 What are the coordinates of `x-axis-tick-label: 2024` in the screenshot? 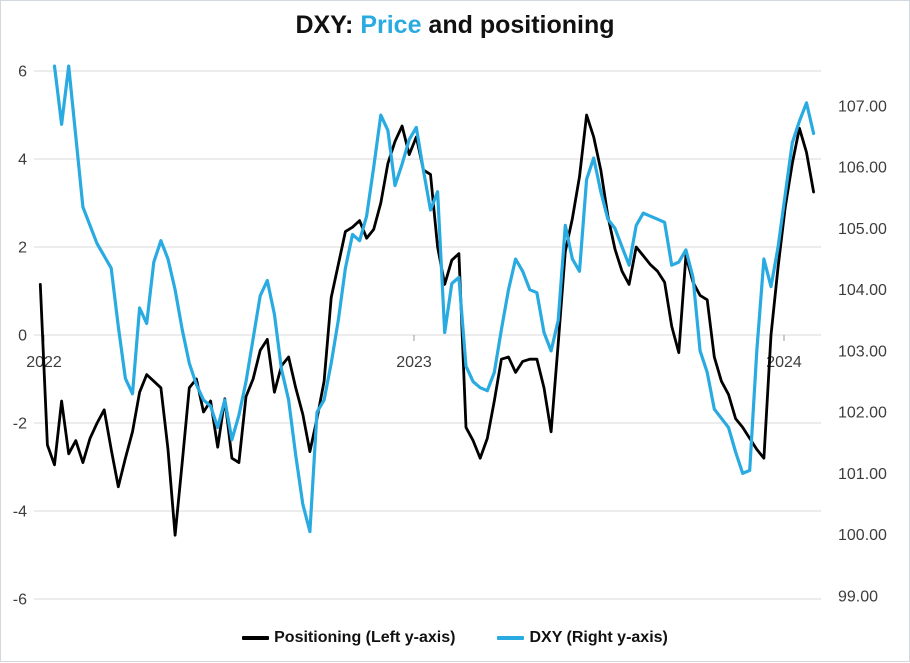 It's located at (784, 362).